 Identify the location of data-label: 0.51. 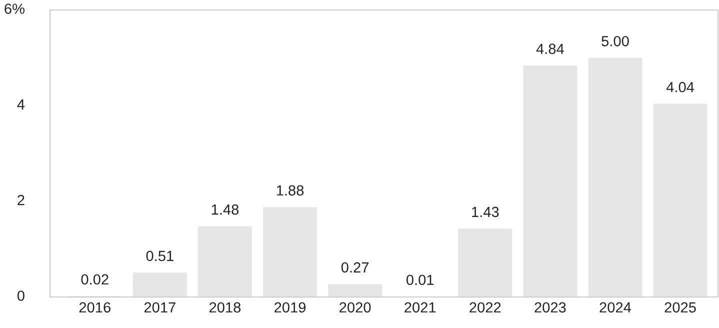
(160, 256).